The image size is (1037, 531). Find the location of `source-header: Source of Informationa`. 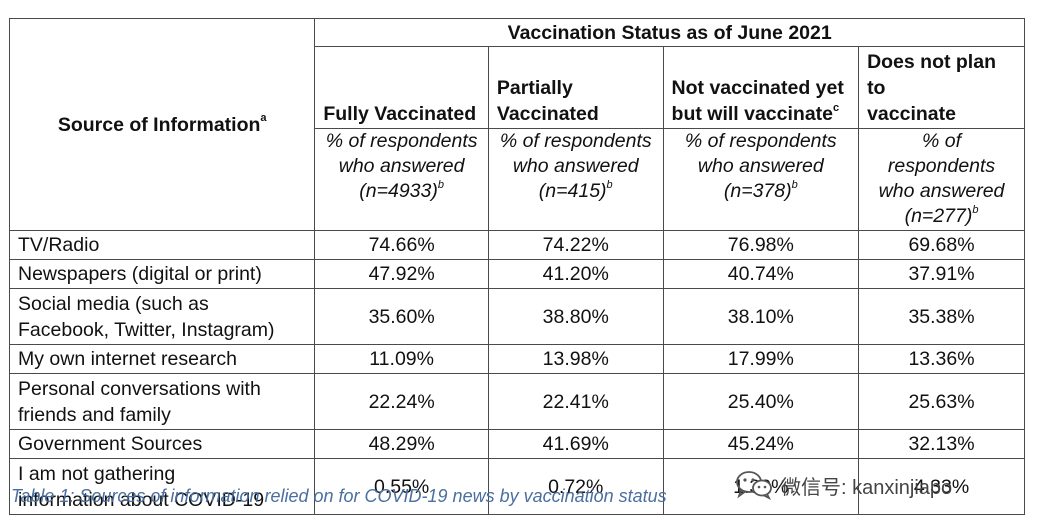

source-header: Source of Informationa is located at coordinates (162, 124).